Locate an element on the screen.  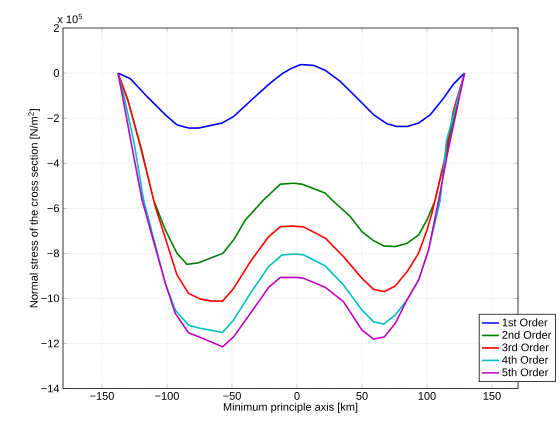
y-tick-label: −4 is located at coordinates (53, 163).